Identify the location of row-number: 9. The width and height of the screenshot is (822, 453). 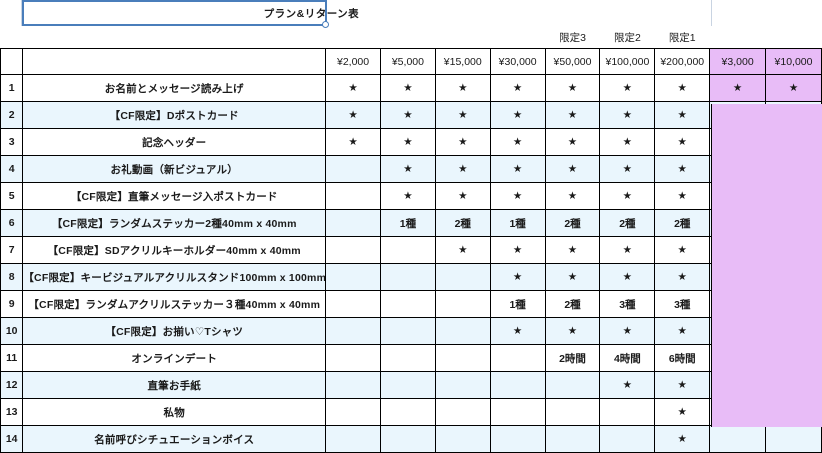
(12, 304).